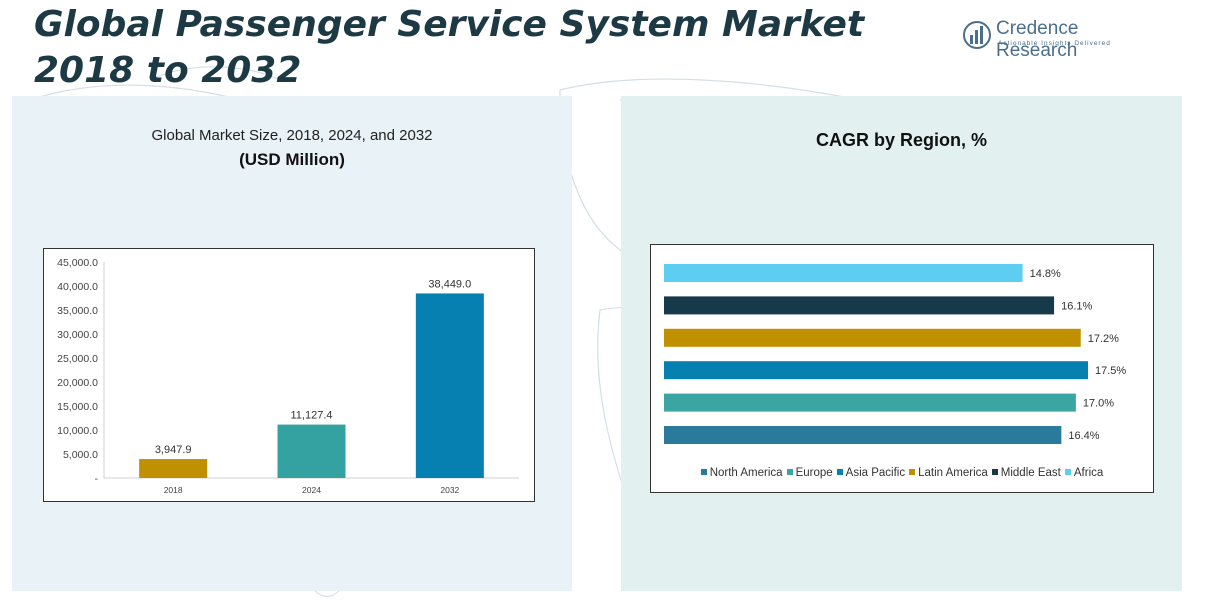 This screenshot has width=1223, height=613. What do you see at coordinates (311, 416) in the screenshot?
I see `bar-value-label: 11,127.4` at bounding box center [311, 416].